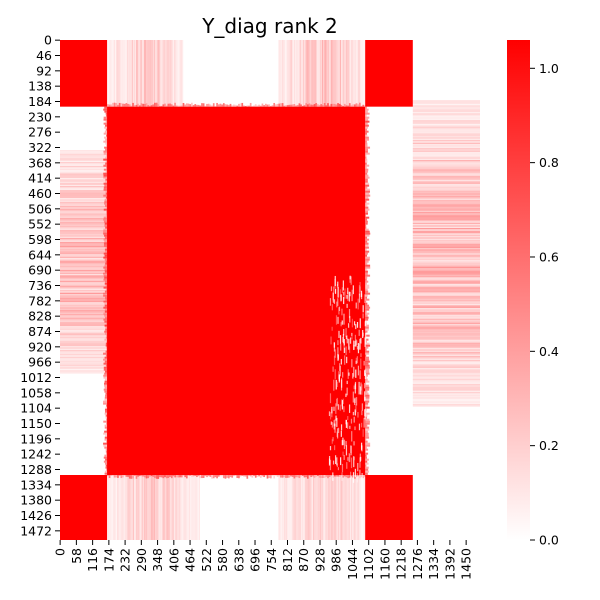 This screenshot has height=600, width=600. I want to click on colorbar-tick-label: 0.8, so click(549, 162).